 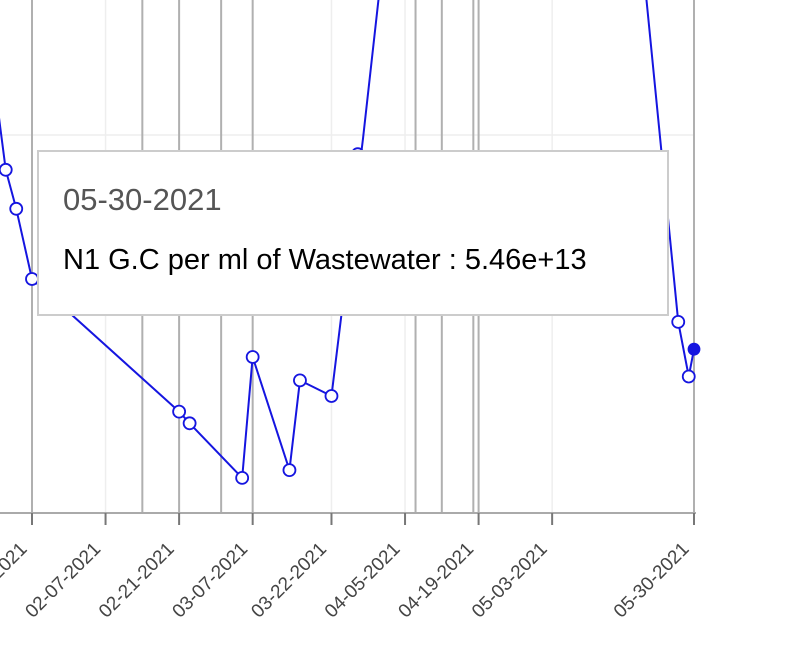 What do you see at coordinates (289, 581) in the screenshot?
I see `x-tick-label: 03-22-2021` at bounding box center [289, 581].